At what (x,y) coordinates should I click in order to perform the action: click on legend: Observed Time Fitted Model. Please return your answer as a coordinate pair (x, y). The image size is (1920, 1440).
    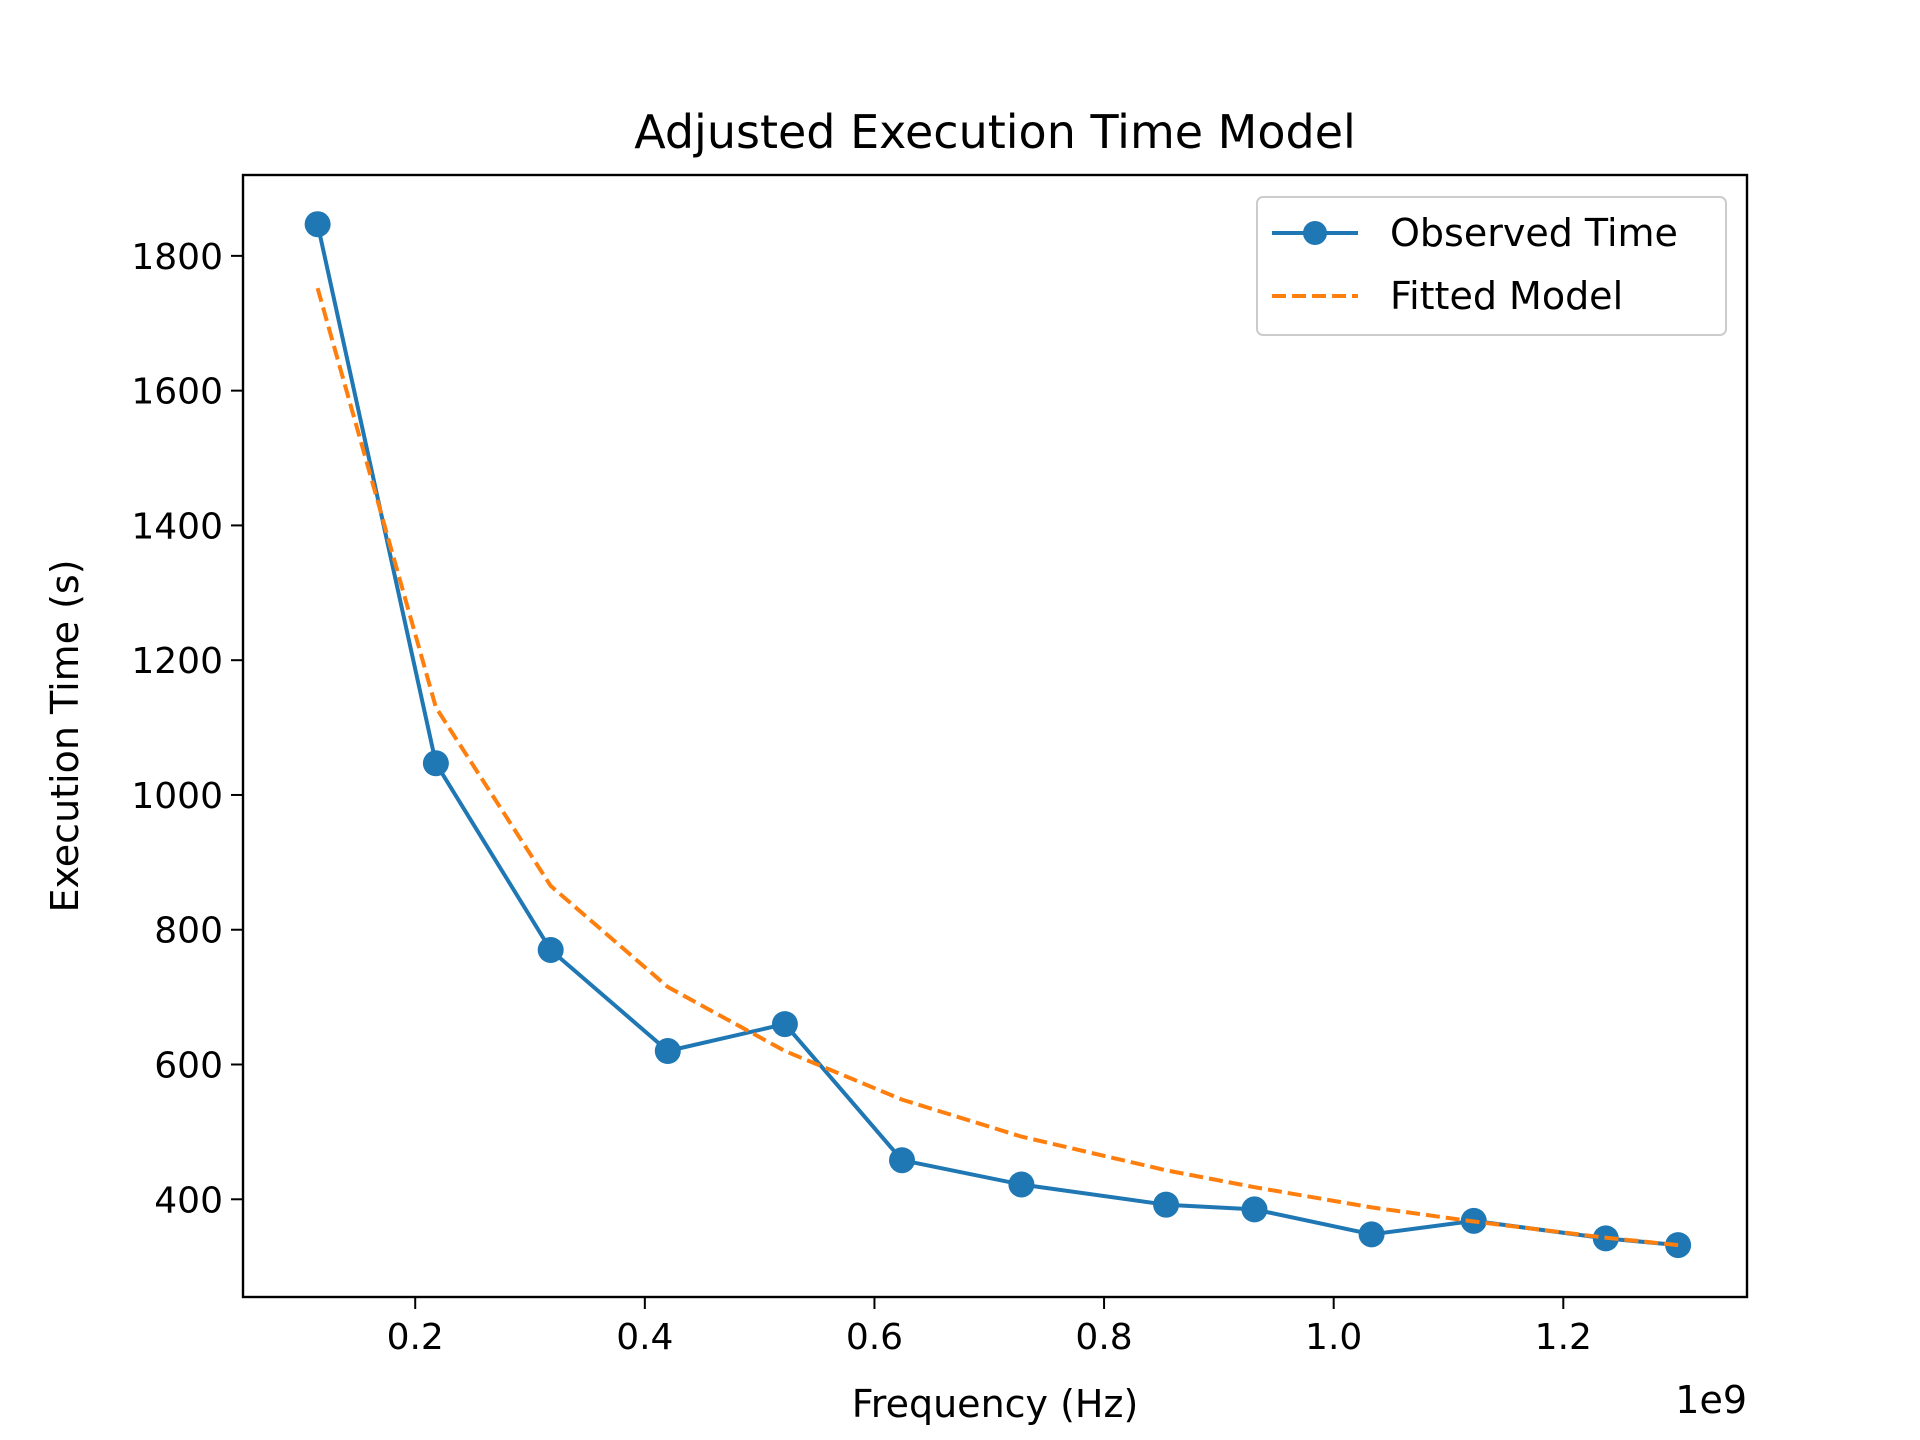
    Looking at the image, I should click on (1491, 266).